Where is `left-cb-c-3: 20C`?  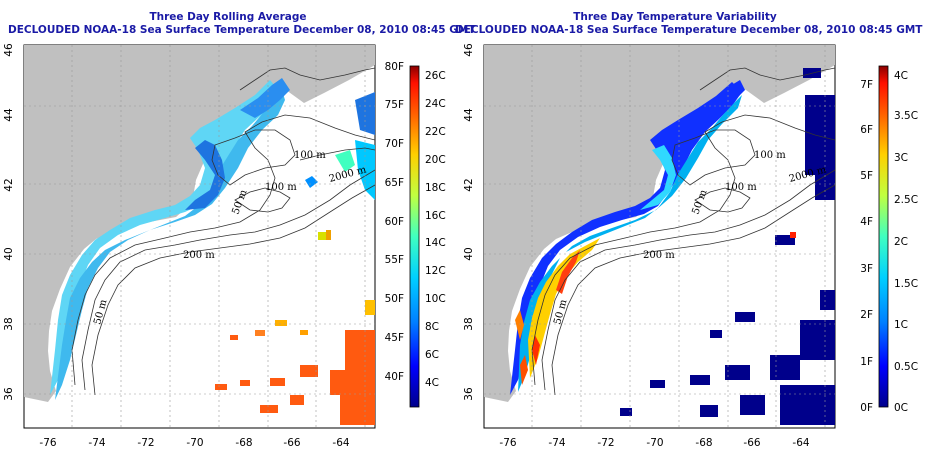 left-cb-c-3: 20C is located at coordinates (435, 160).